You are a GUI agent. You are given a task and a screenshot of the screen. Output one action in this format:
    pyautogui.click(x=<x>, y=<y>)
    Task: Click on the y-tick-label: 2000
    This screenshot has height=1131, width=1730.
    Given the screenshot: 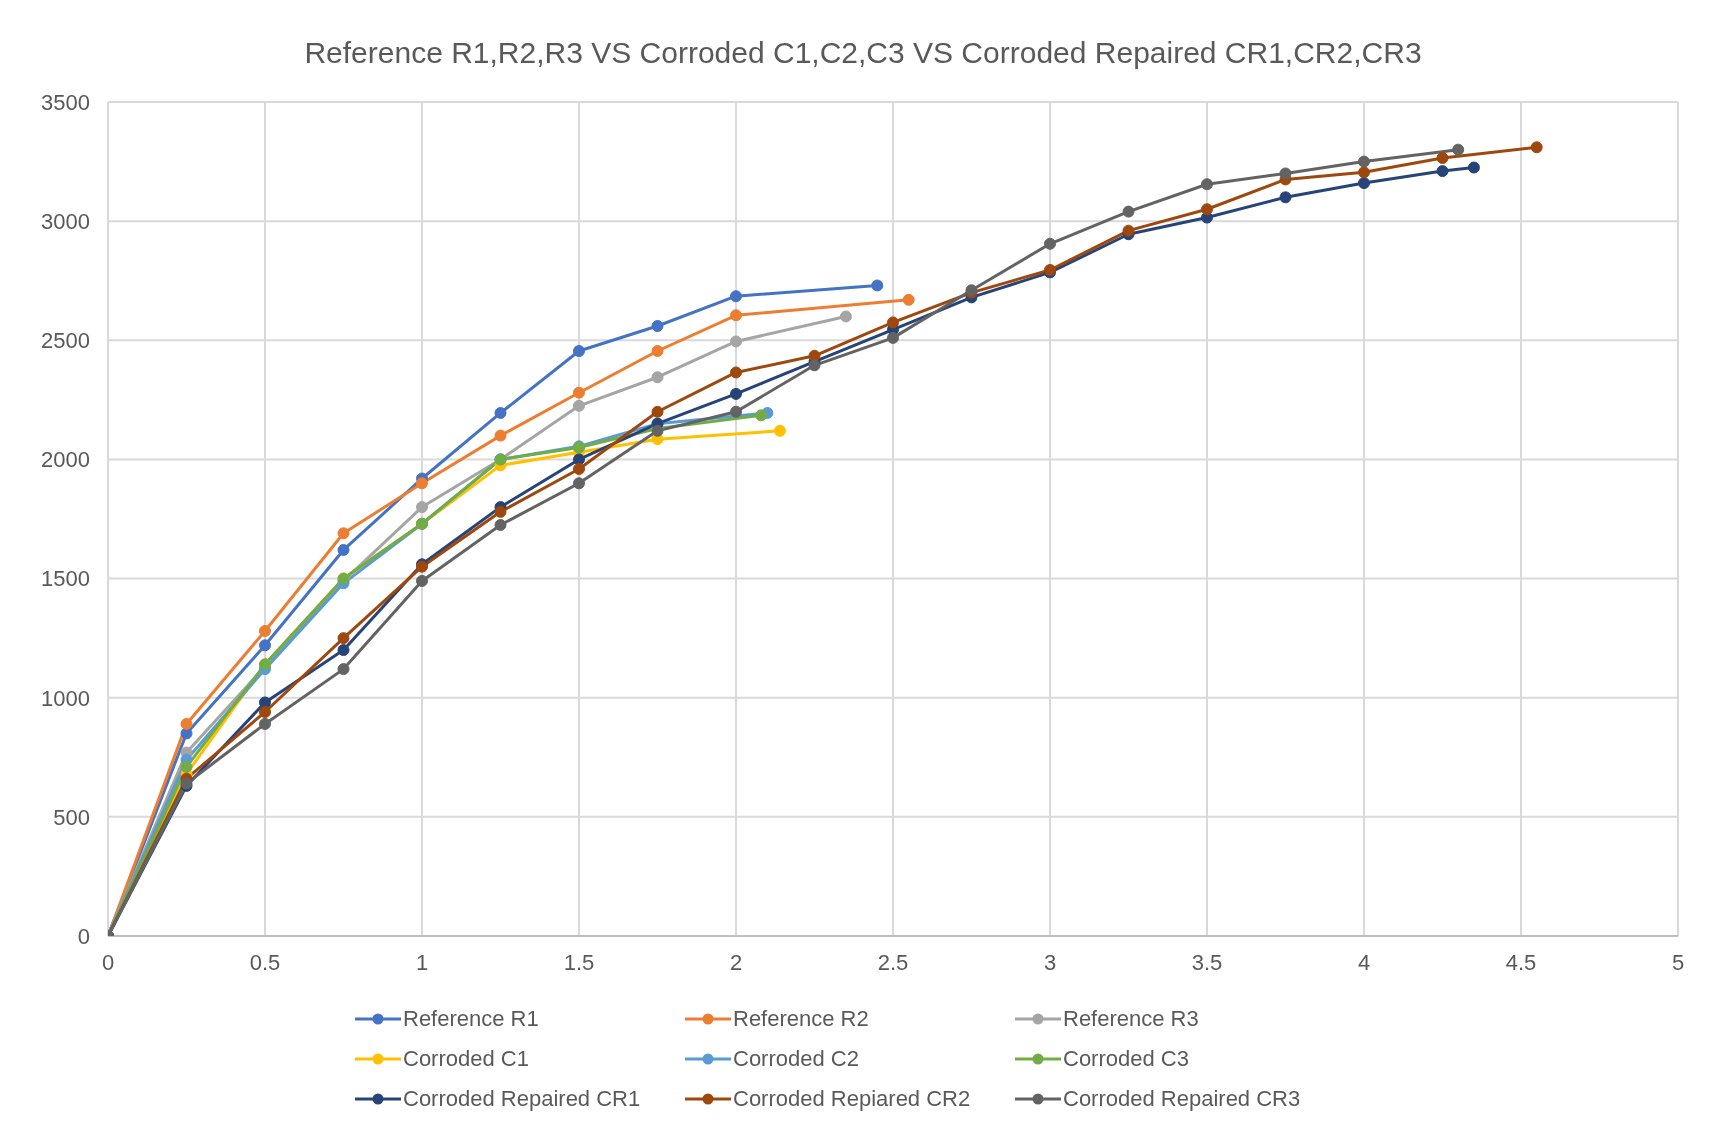 What is the action you would take?
    pyautogui.click(x=65, y=460)
    